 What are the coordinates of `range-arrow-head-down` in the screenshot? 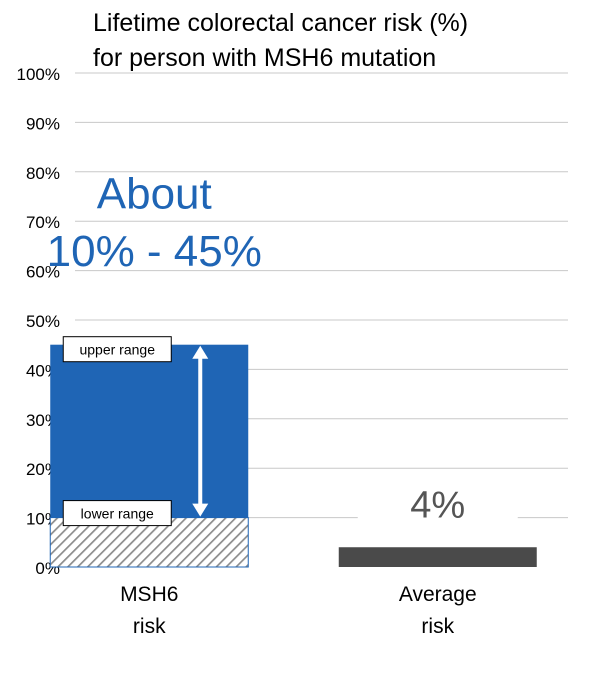 It's located at (200, 510).